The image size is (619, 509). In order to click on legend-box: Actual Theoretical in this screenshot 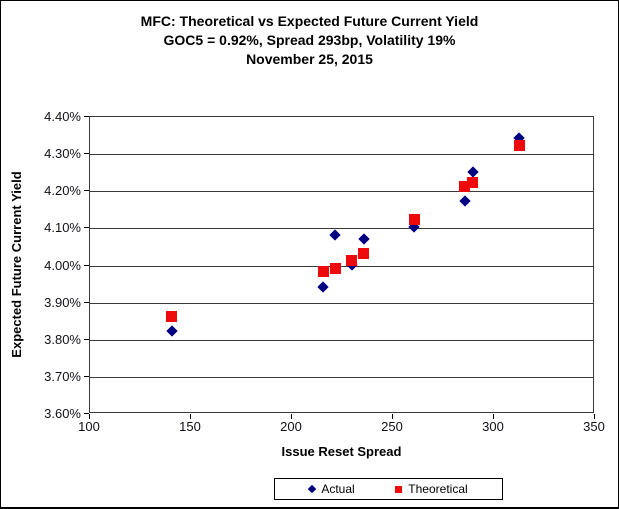, I will do `click(388, 489)`.